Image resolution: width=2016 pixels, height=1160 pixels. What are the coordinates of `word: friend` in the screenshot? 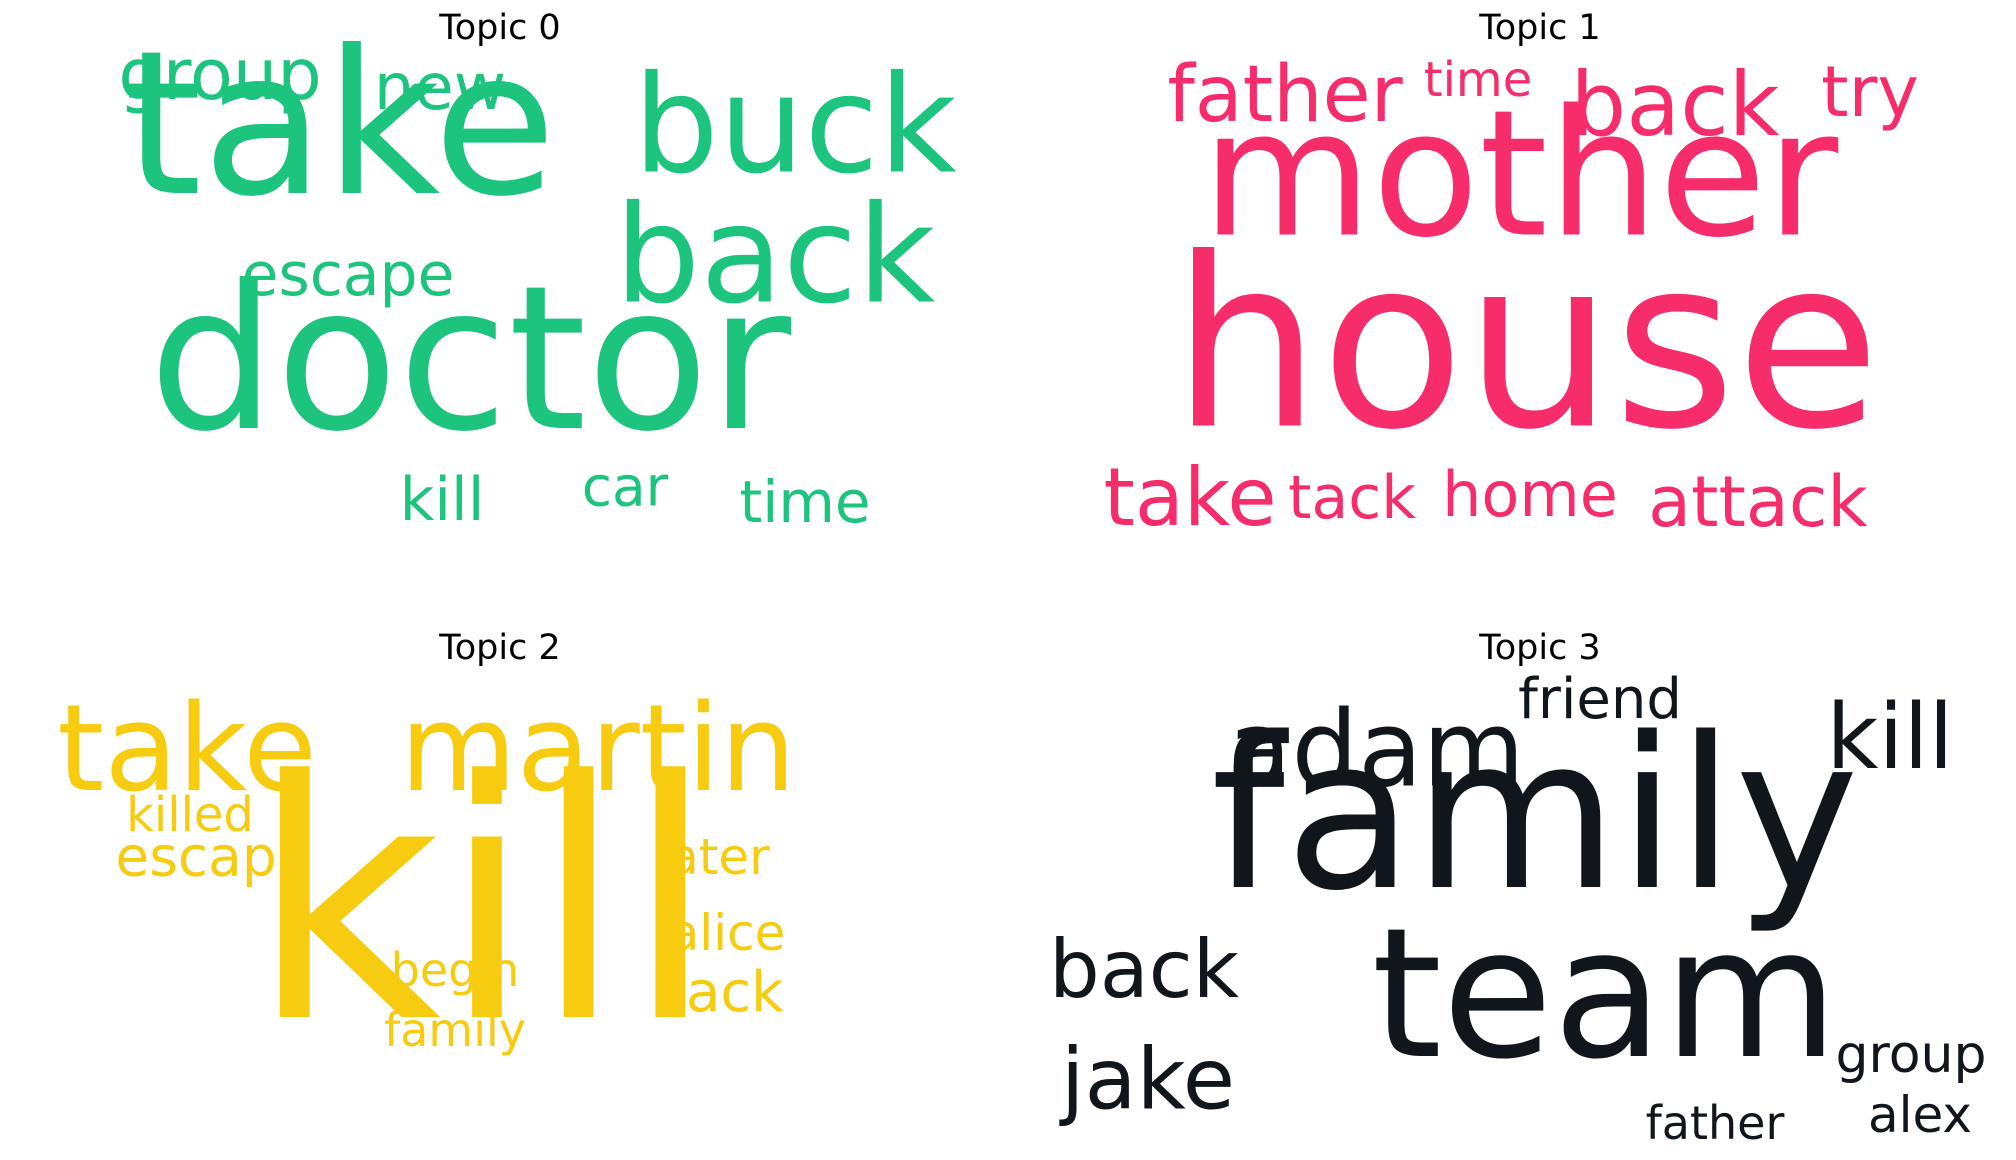 It's located at (1600, 699).